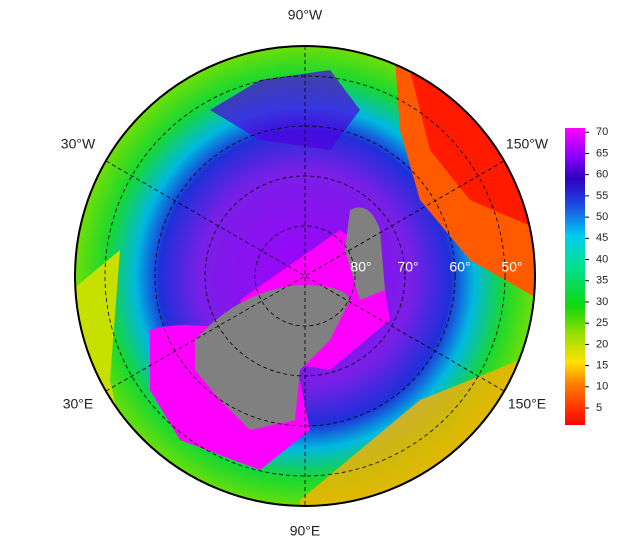  What do you see at coordinates (602, 323) in the screenshot?
I see `colorbar-tick-label: 25` at bounding box center [602, 323].